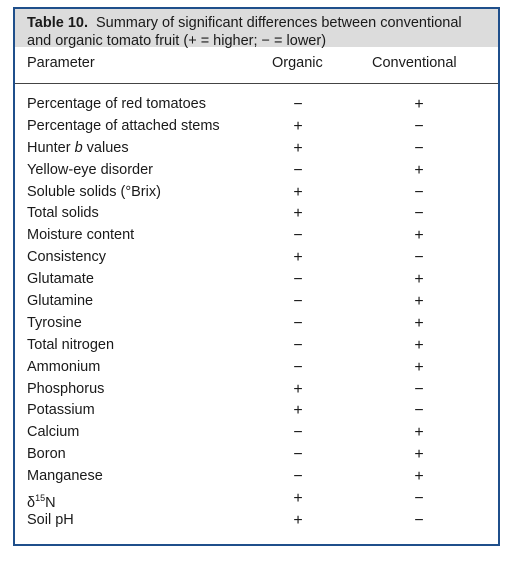 Image resolution: width=518 pixels, height=564 pixels. What do you see at coordinates (256, 127) in the screenshot?
I see `table-row: Percentage of attached stems + −` at bounding box center [256, 127].